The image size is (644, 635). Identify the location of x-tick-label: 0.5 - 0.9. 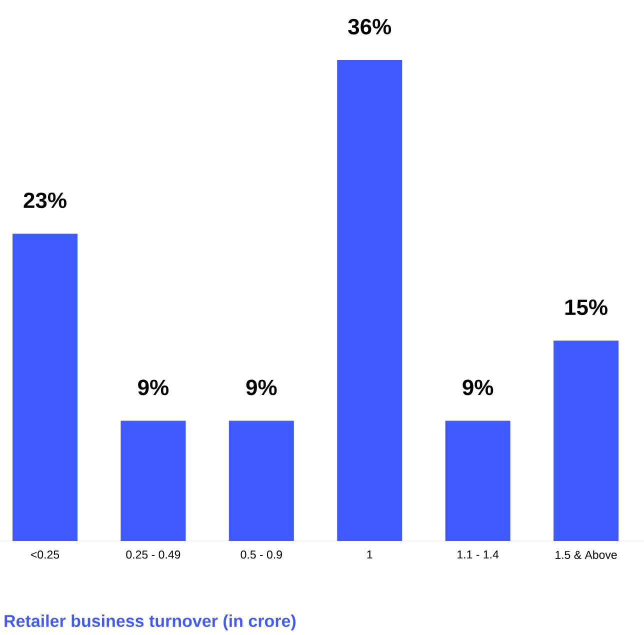
(261, 554).